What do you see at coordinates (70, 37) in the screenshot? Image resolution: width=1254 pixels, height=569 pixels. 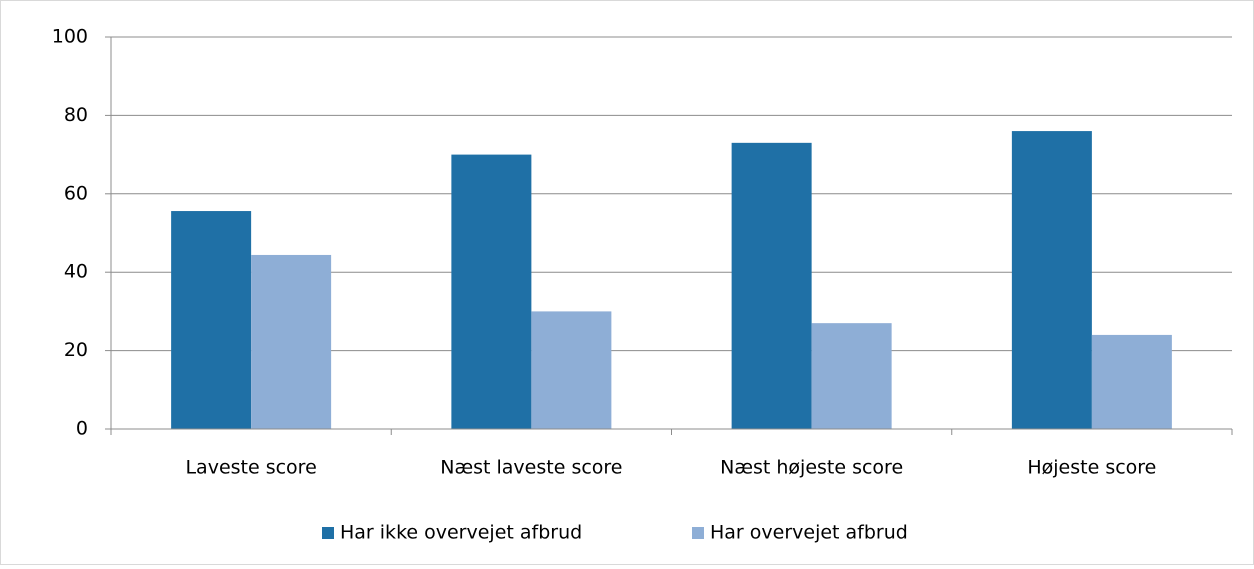 I see `y-tick-label: 100` at bounding box center [70, 37].